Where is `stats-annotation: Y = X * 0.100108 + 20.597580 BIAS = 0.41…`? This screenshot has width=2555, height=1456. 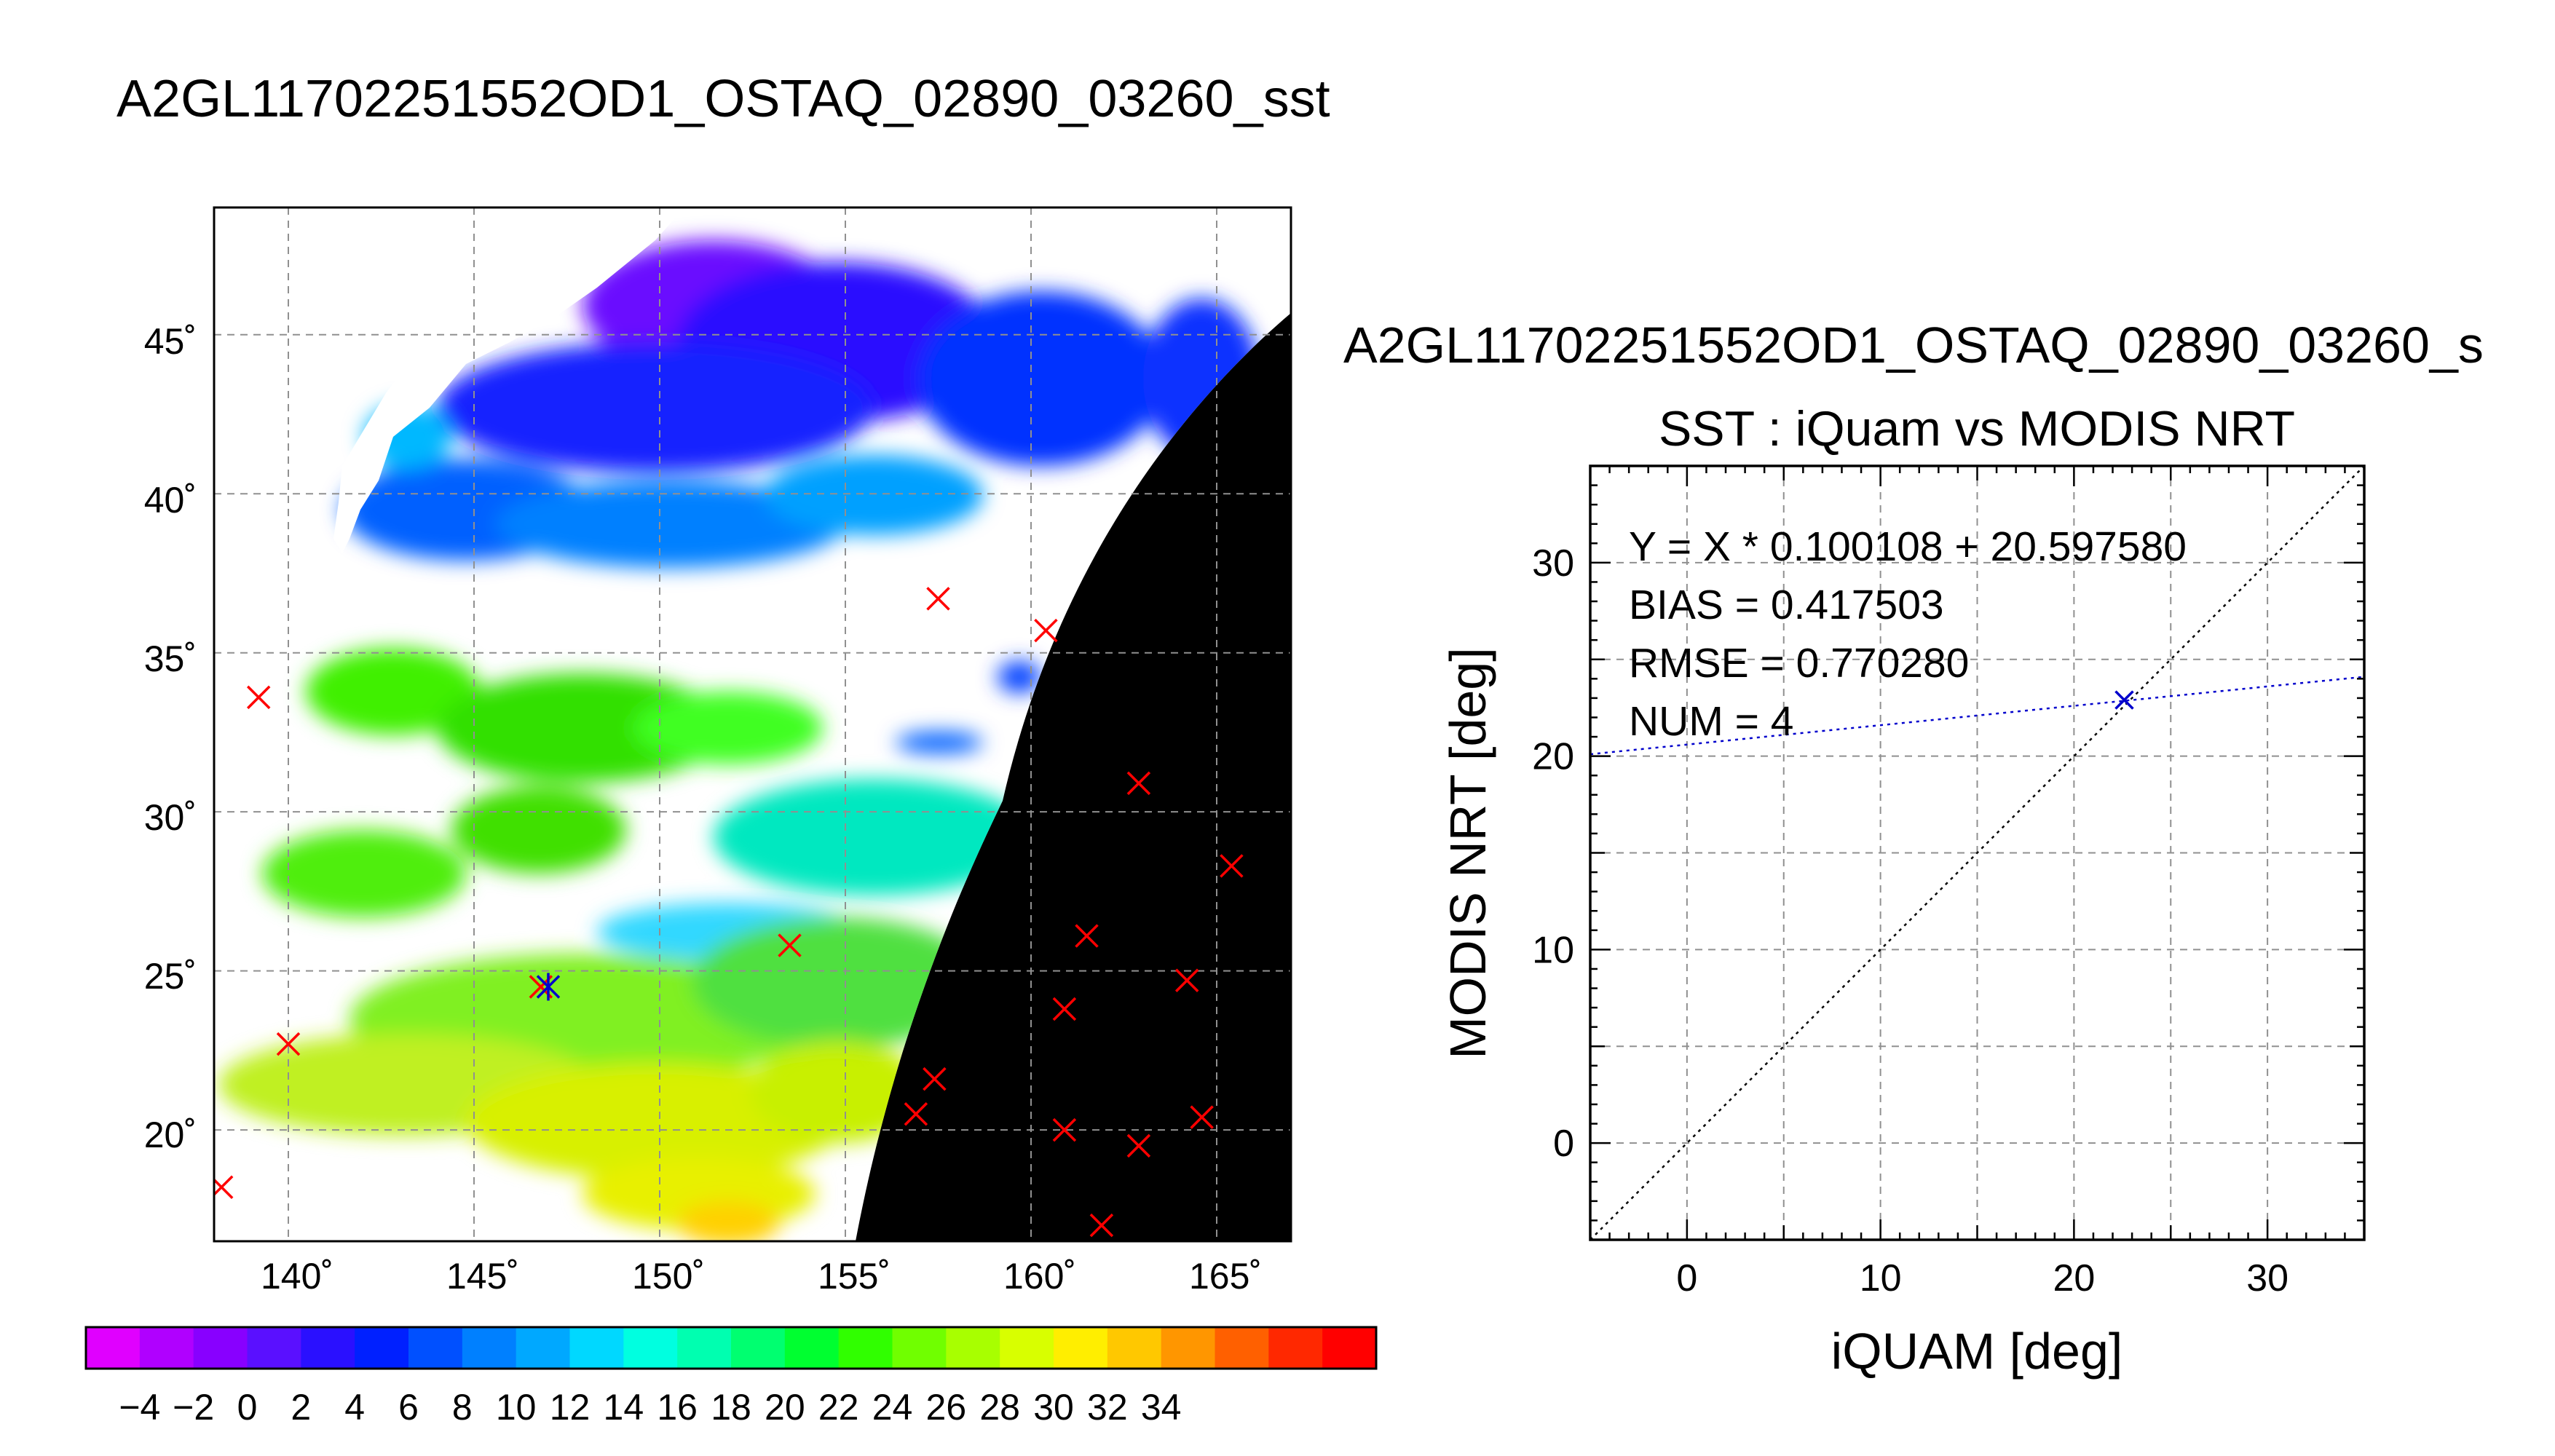 stats-annotation: Y = X * 0.100108 + 20.597580 BIAS = 0.41… is located at coordinates (1908, 634).